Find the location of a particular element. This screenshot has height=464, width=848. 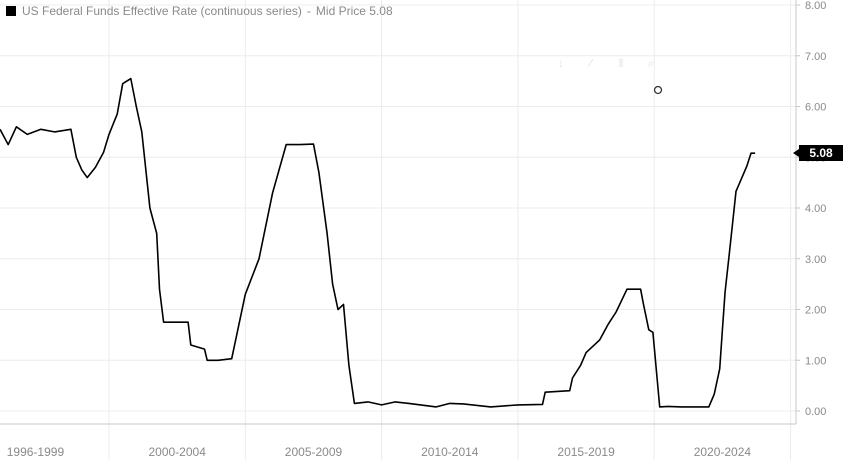

pause-icon: ‖ is located at coordinates (621, 63).